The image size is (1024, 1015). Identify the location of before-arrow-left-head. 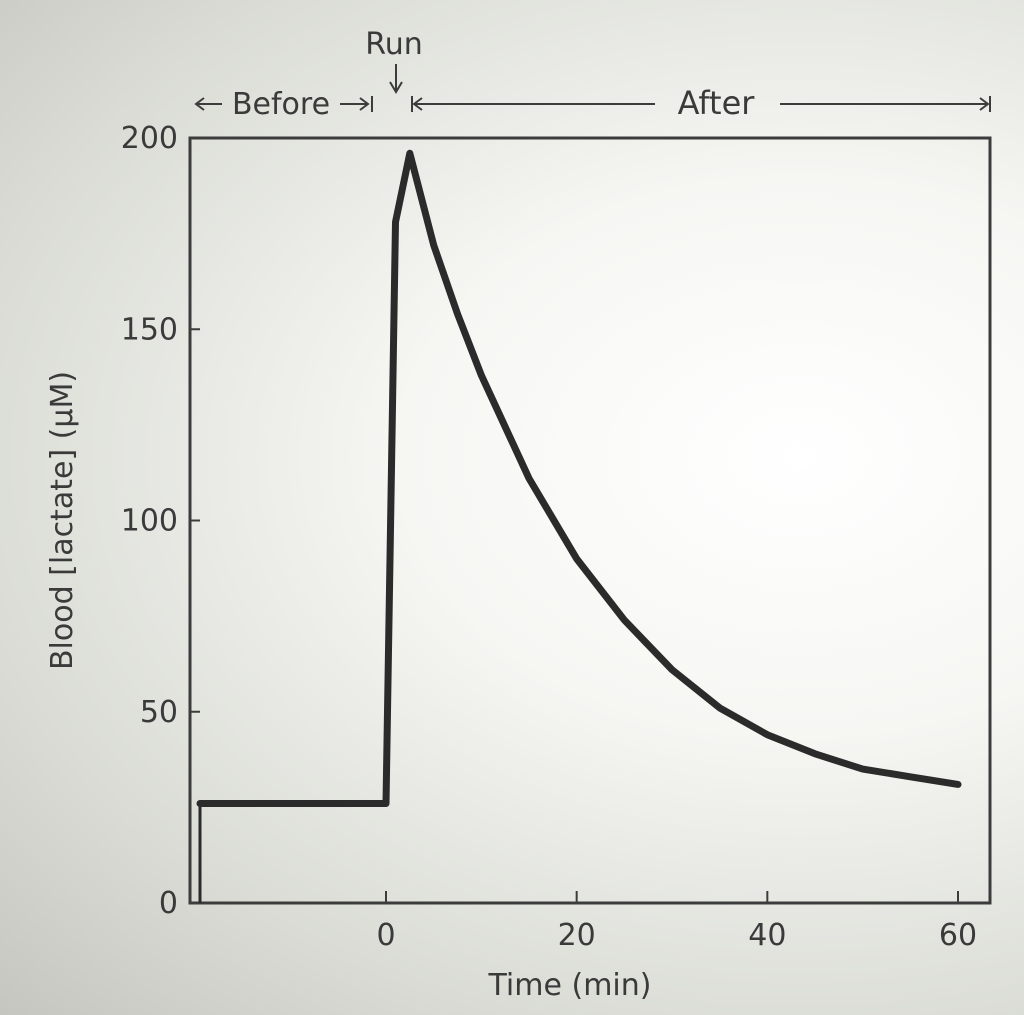
(199, 104).